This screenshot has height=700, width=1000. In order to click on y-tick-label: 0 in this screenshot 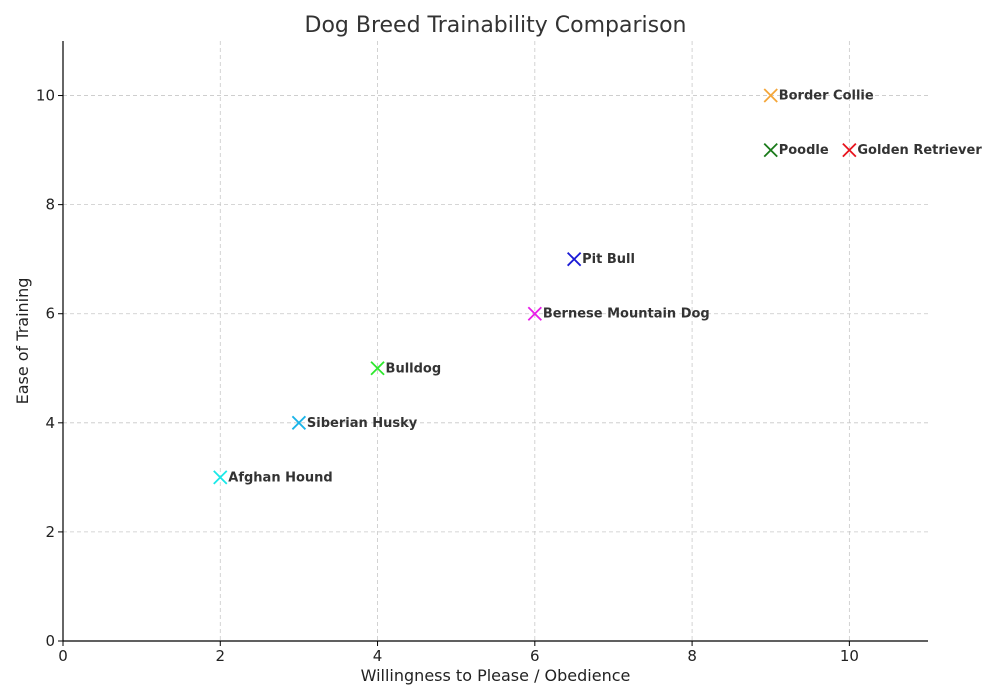, I will do `click(50, 641)`.